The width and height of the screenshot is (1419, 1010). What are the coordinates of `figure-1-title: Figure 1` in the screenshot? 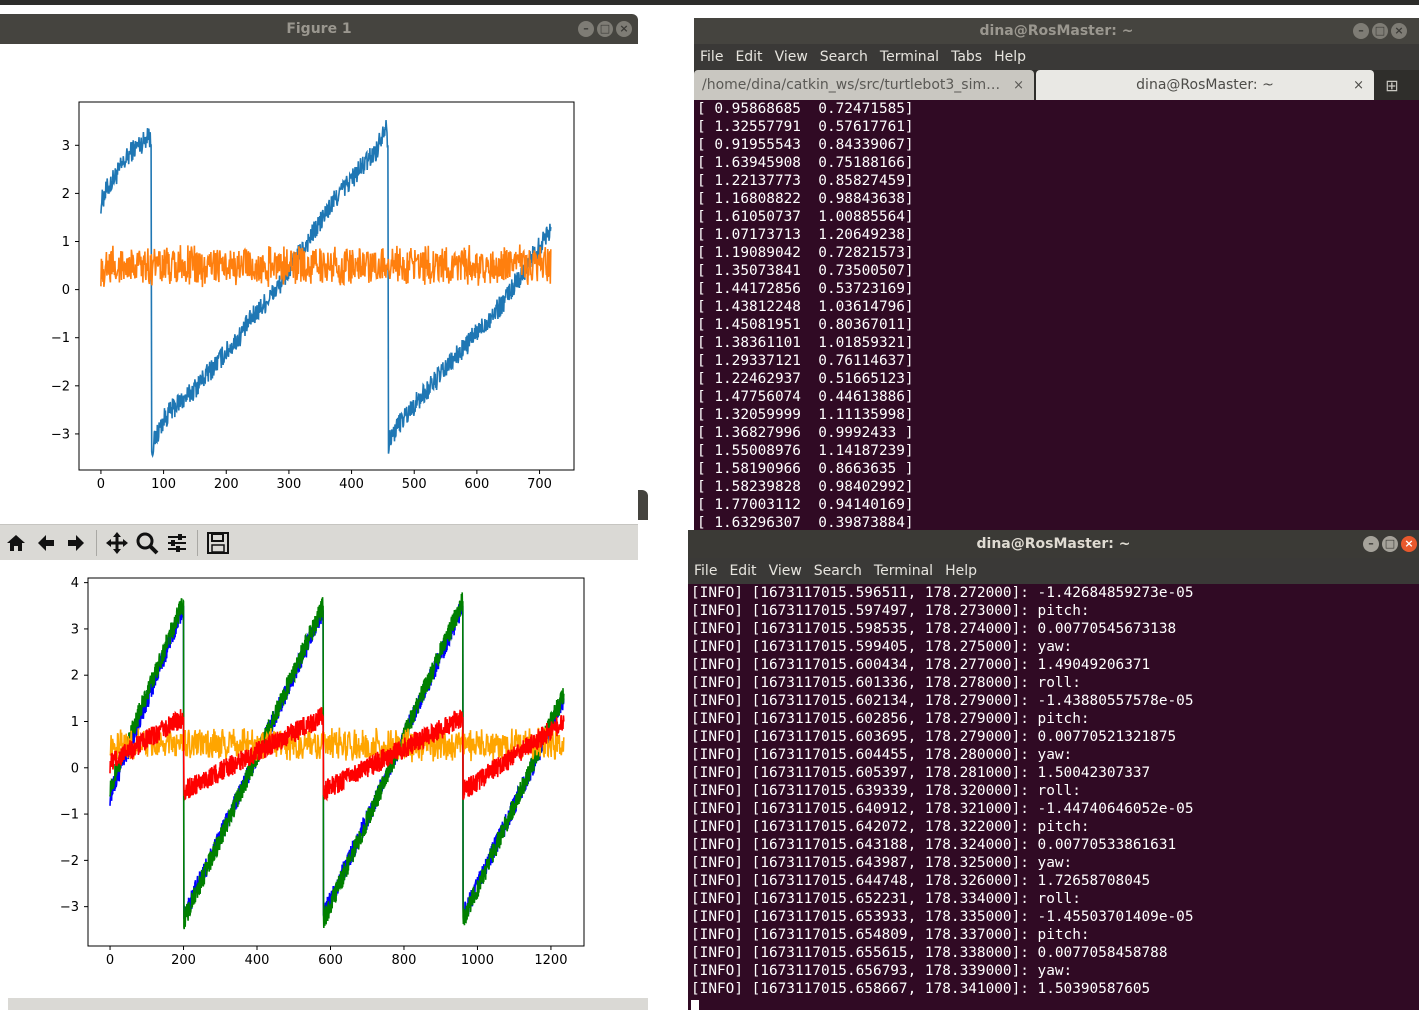 It's located at (319, 29).